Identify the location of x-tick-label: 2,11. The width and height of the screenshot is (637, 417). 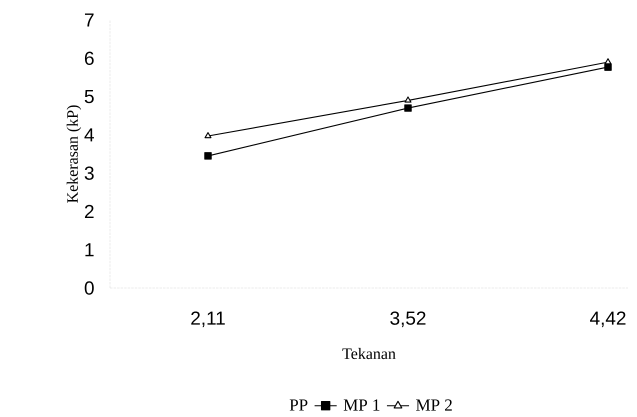
(208, 319).